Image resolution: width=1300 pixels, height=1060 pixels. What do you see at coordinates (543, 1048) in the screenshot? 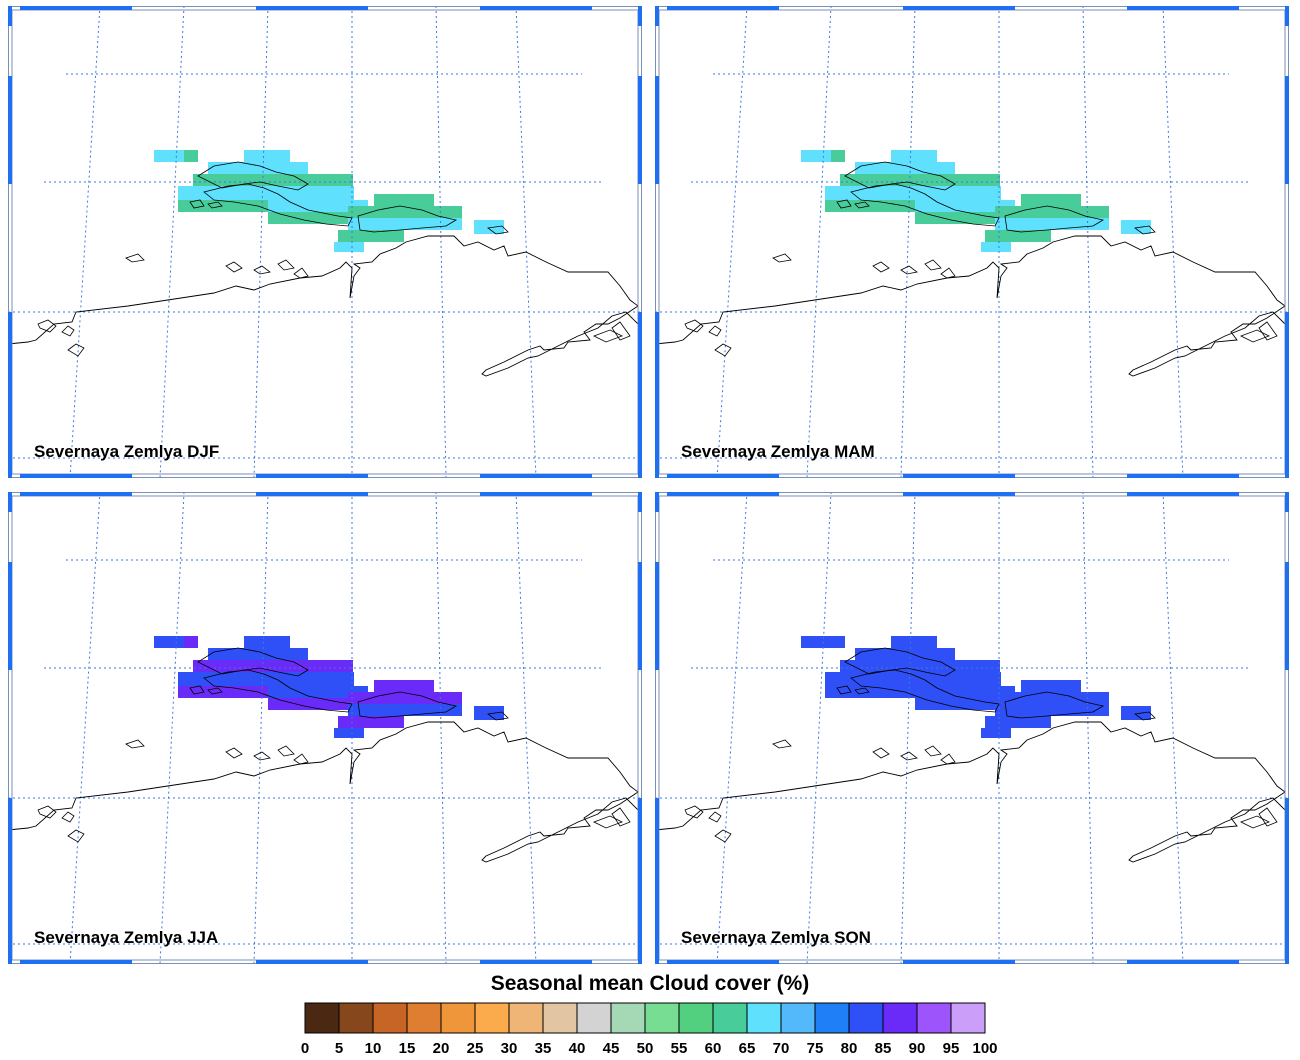
I see `colorbar-tick-label: 35` at bounding box center [543, 1048].